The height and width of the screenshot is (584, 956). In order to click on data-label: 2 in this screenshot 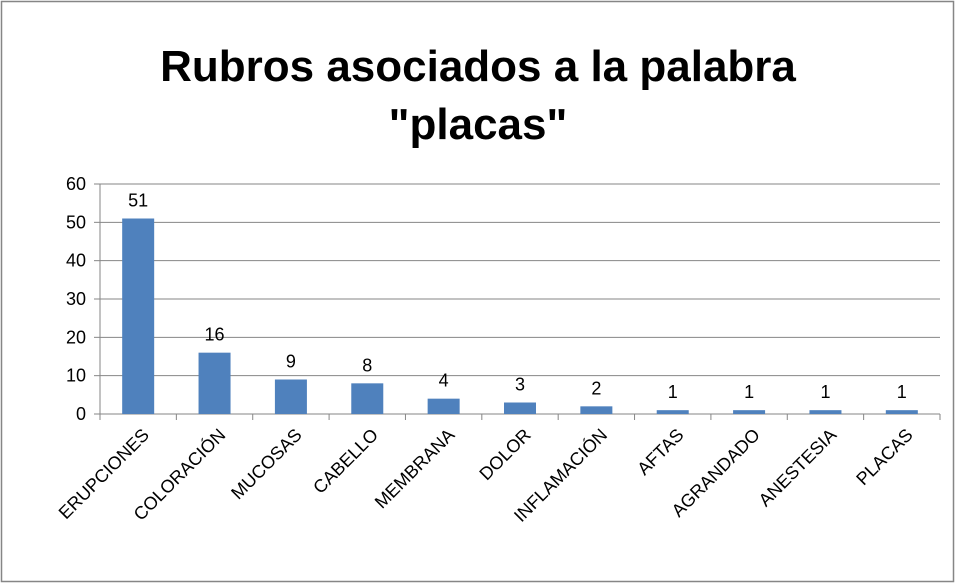, I will do `click(596, 388)`.